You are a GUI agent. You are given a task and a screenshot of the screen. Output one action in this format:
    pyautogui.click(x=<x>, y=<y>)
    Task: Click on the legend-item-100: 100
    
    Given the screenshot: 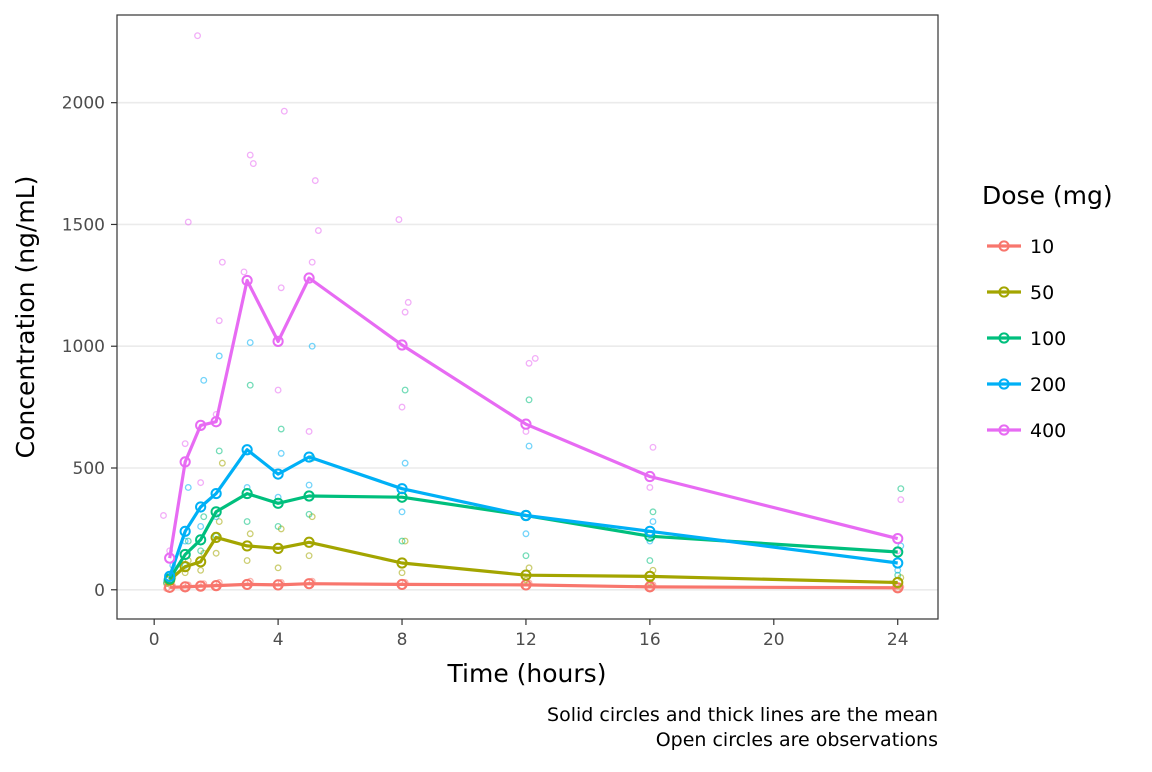 What is the action you would take?
    pyautogui.click(x=1026, y=339)
    